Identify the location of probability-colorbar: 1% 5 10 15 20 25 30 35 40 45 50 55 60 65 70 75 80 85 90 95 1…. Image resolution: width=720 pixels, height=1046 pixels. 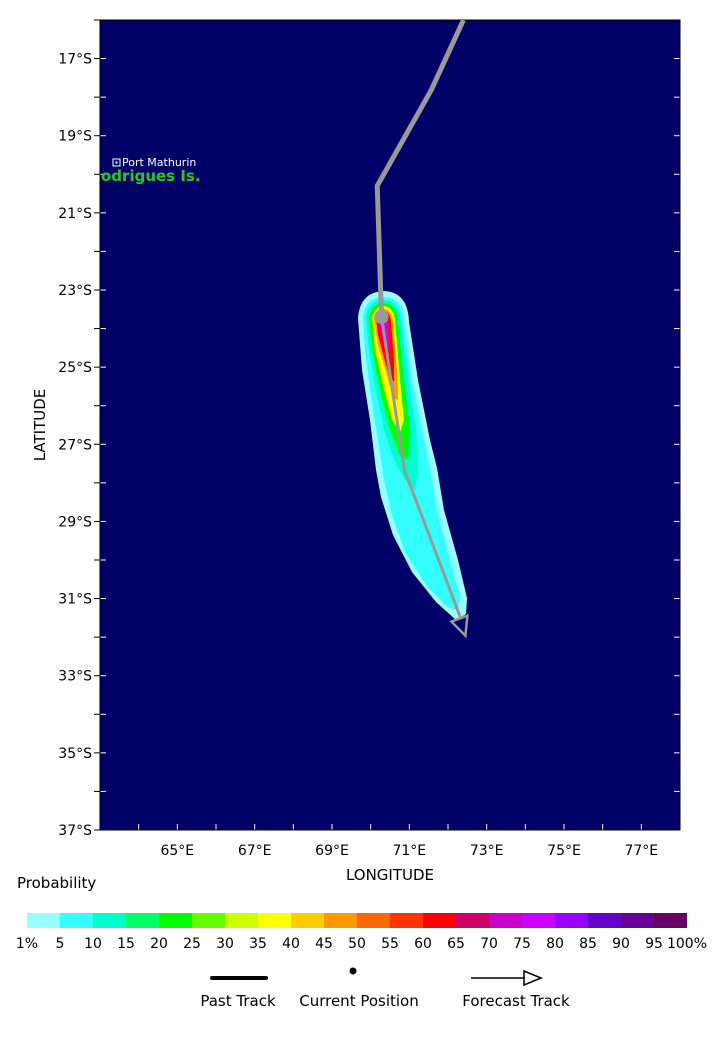
(361, 932).